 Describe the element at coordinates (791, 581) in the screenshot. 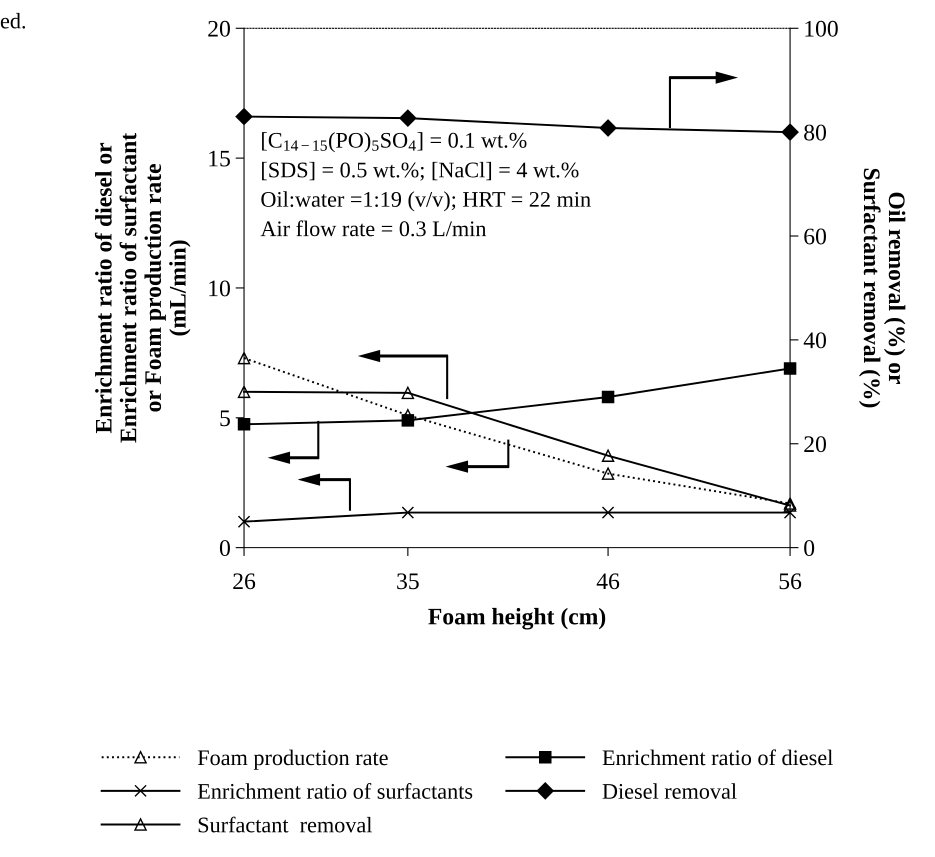

I see `x-tick-label: 56` at that location.